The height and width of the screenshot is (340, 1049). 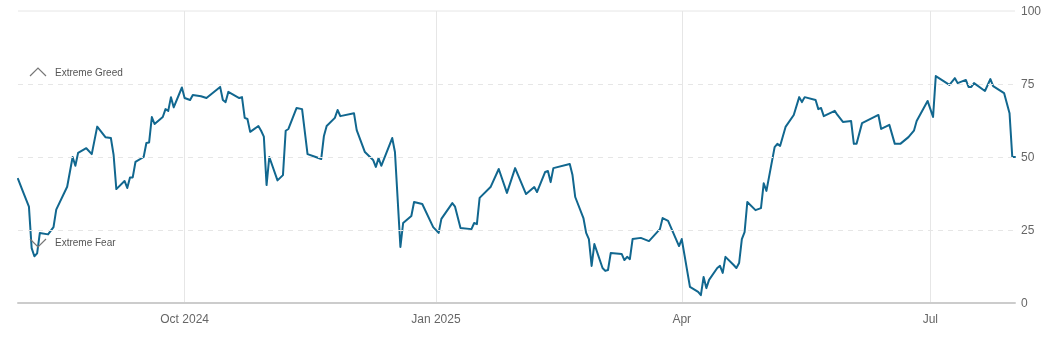 What do you see at coordinates (682, 319) in the screenshot?
I see `x-tick-label: Apr` at bounding box center [682, 319].